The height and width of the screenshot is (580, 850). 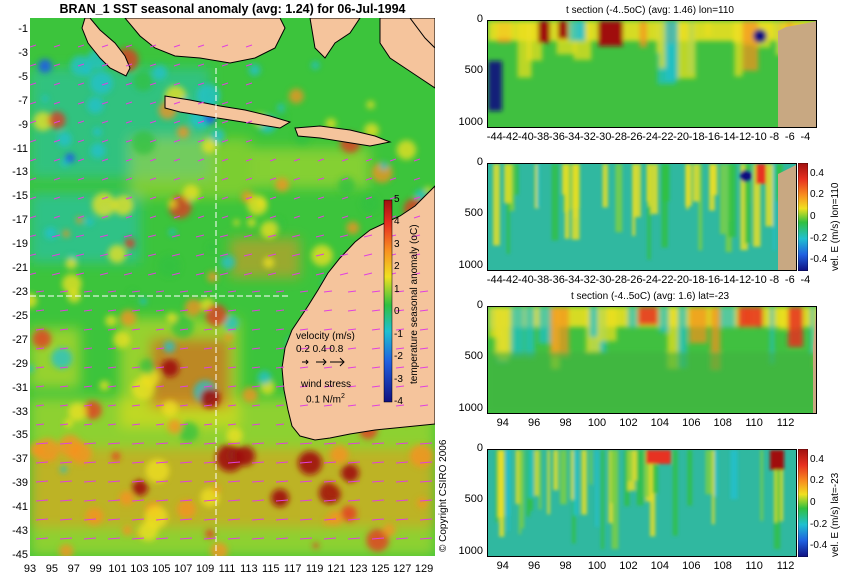 I want to click on map-y-tick-label: -23, so click(x=20, y=291).